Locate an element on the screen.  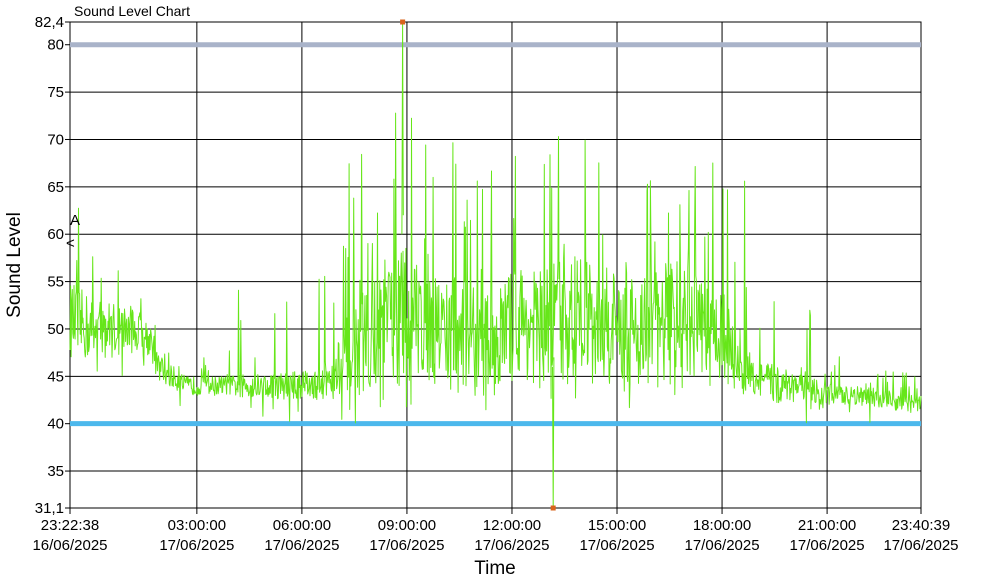
x-tick-time: 15:00:00 is located at coordinates (617, 525).